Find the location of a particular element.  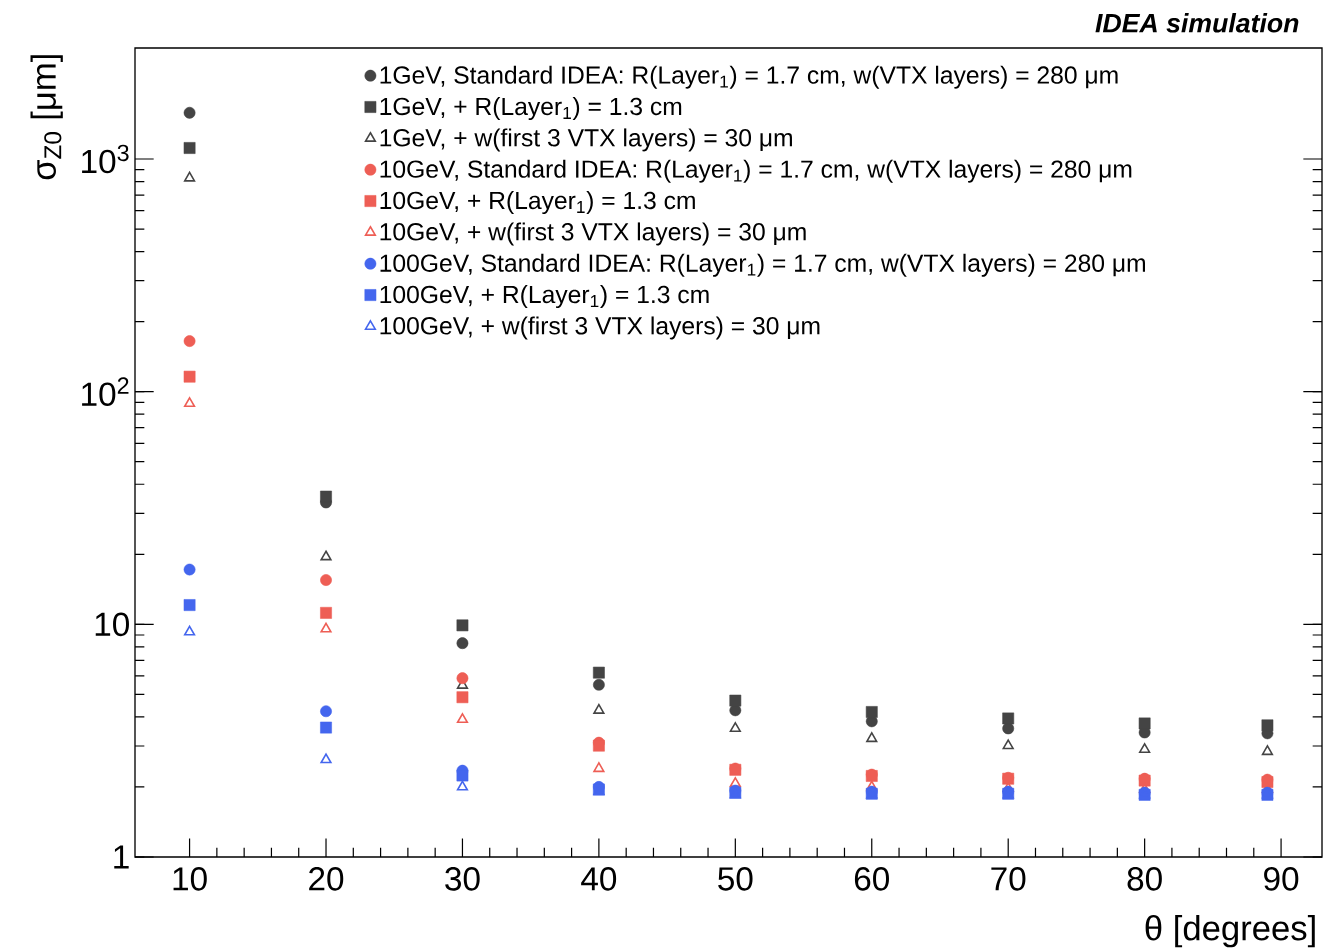

legend-label: 100GeV, + w(first 3 VTX layers) = 30 μm is located at coordinates (600, 328).